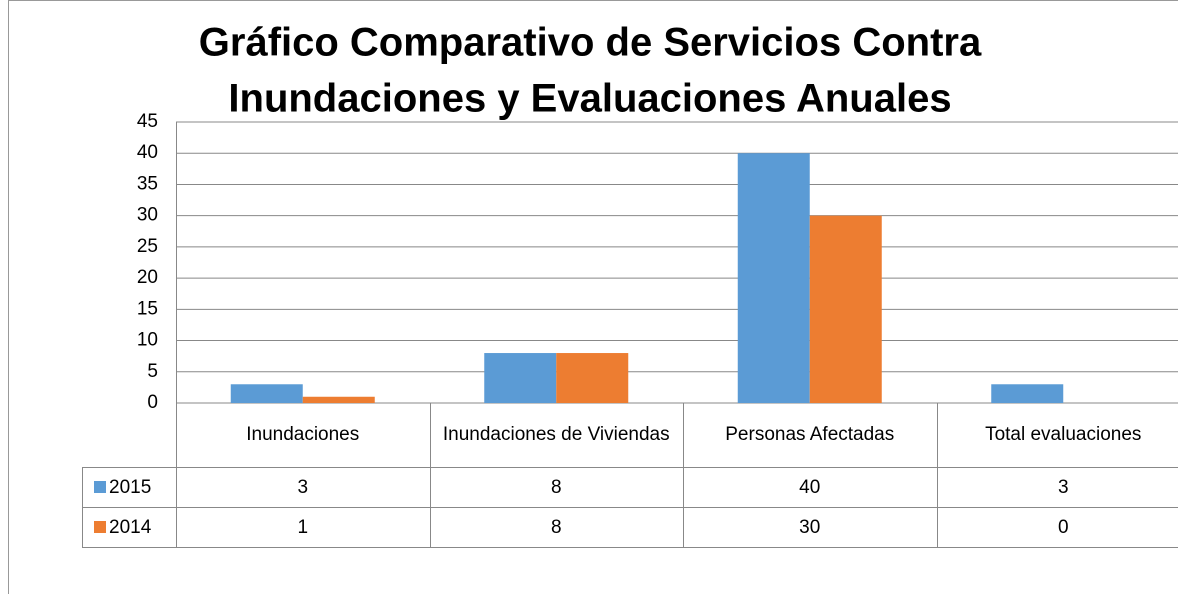  I want to click on legend-label: 2015, so click(130, 487).